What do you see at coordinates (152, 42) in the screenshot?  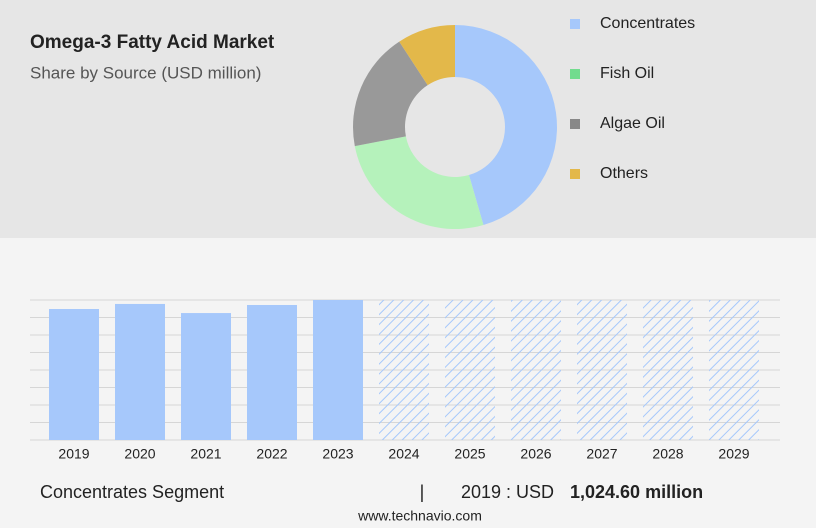 I see `chart-title: Omega-3 Fatty Acid Market` at bounding box center [152, 42].